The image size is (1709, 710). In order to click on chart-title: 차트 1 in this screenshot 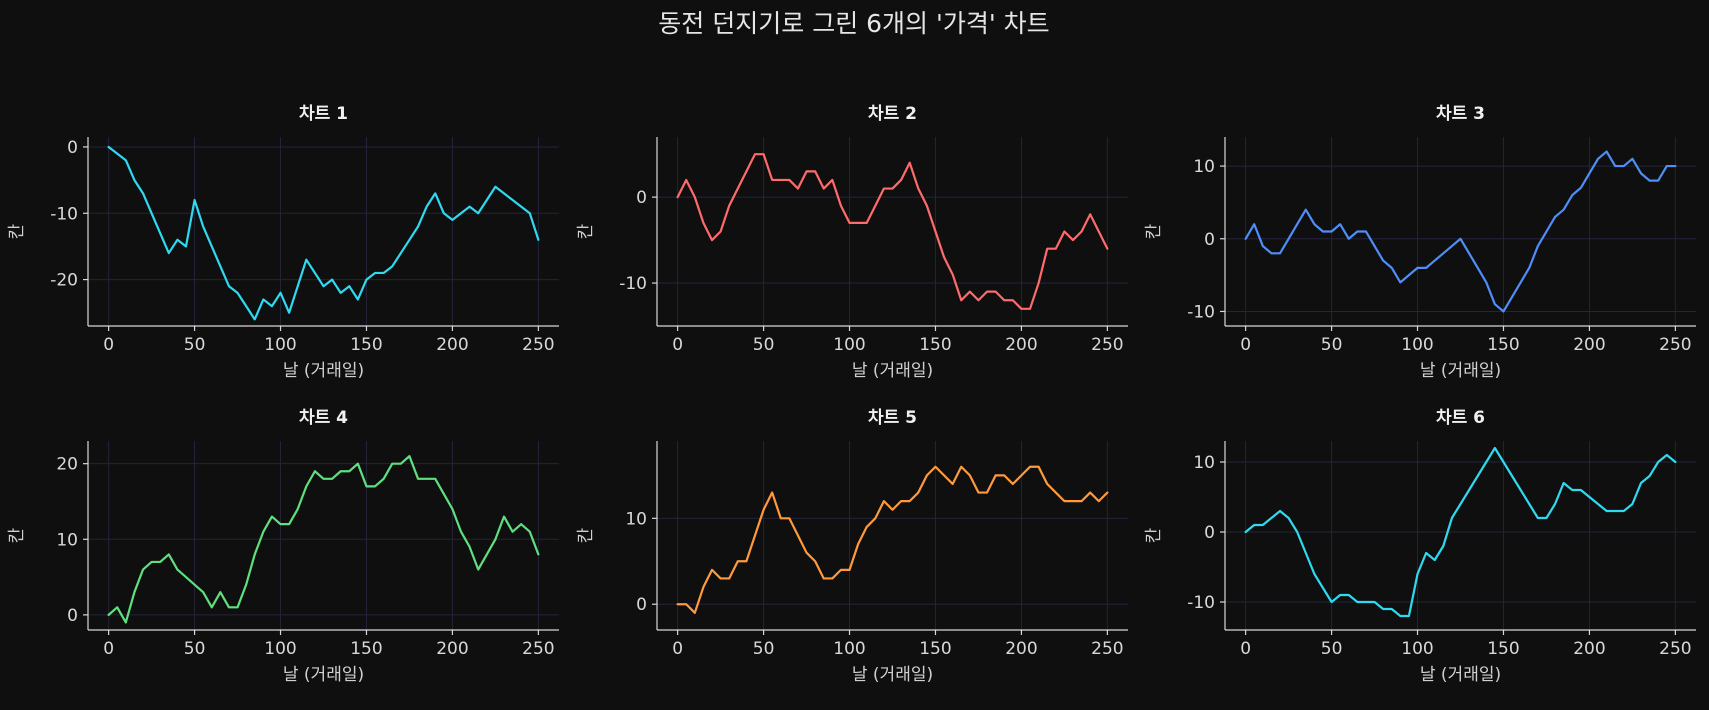, I will do `click(323, 114)`.